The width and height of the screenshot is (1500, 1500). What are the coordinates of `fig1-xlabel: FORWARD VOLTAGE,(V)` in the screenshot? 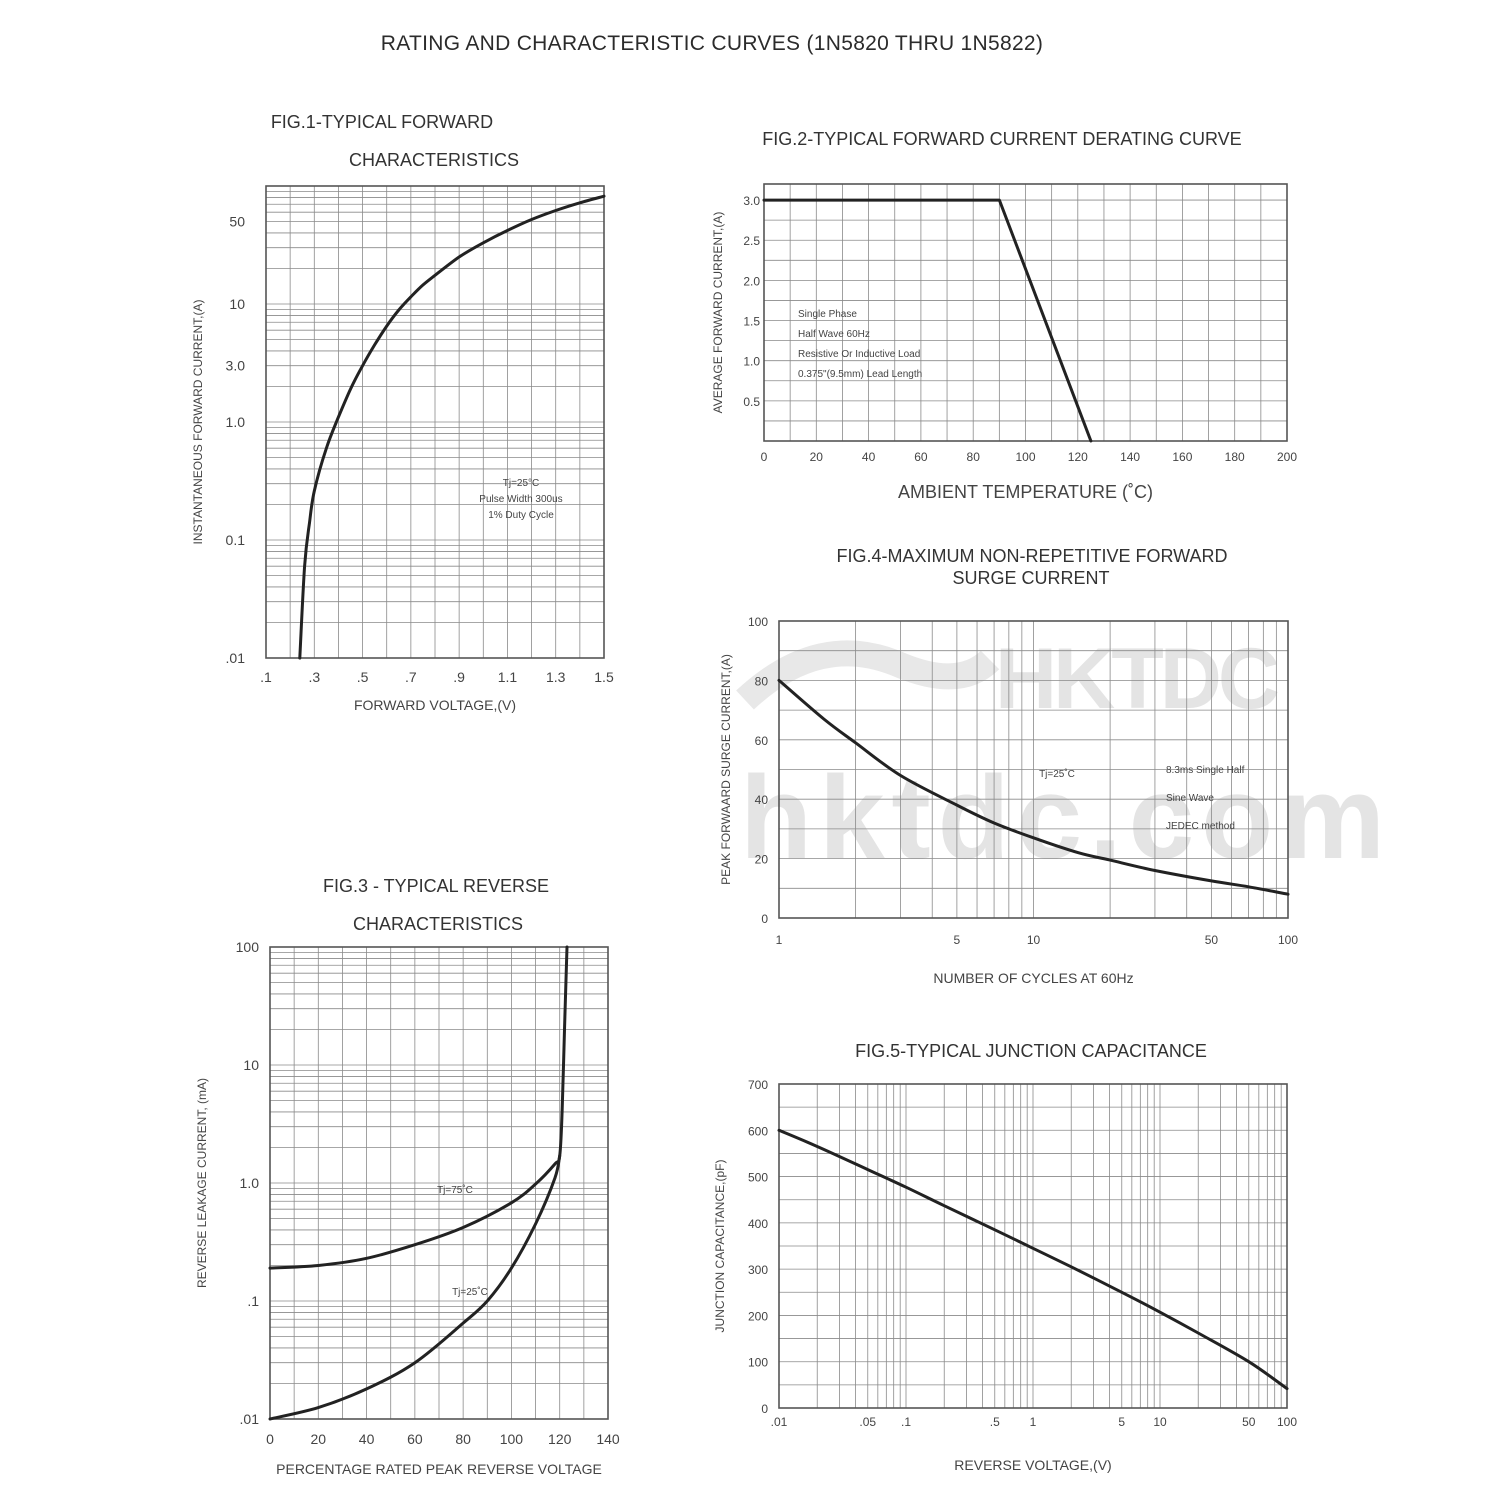 It's located at (435, 705).